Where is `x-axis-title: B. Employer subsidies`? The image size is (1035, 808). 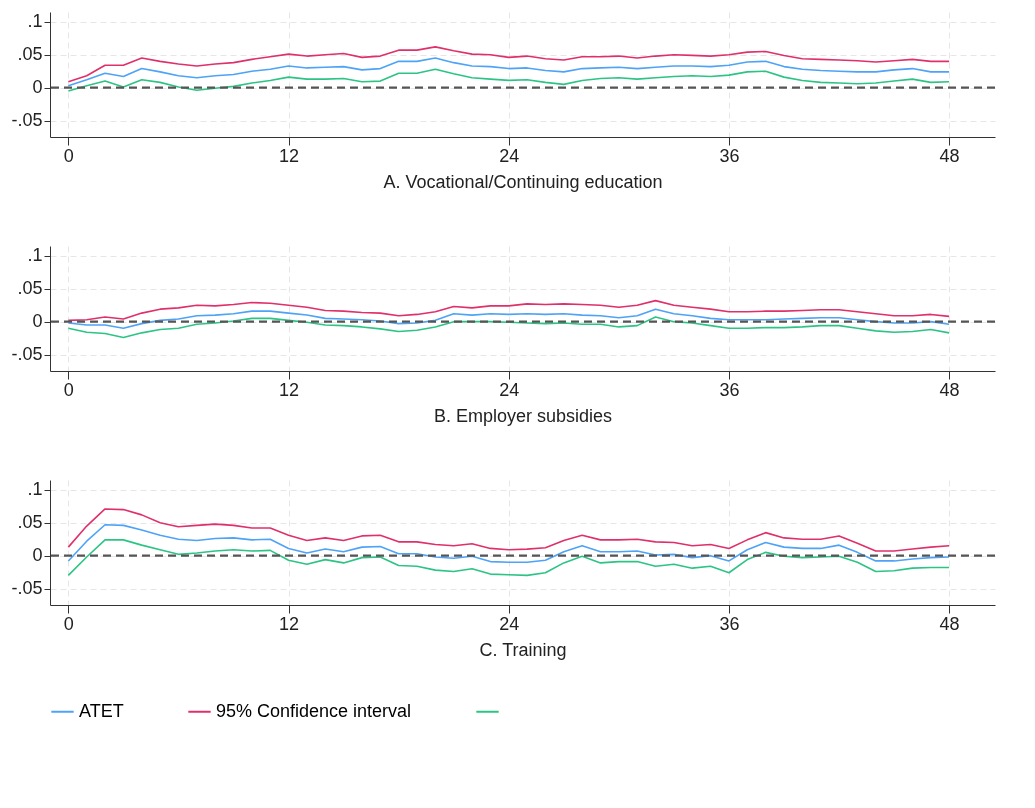
x-axis-title: B. Employer subsidies is located at coordinates (523, 415).